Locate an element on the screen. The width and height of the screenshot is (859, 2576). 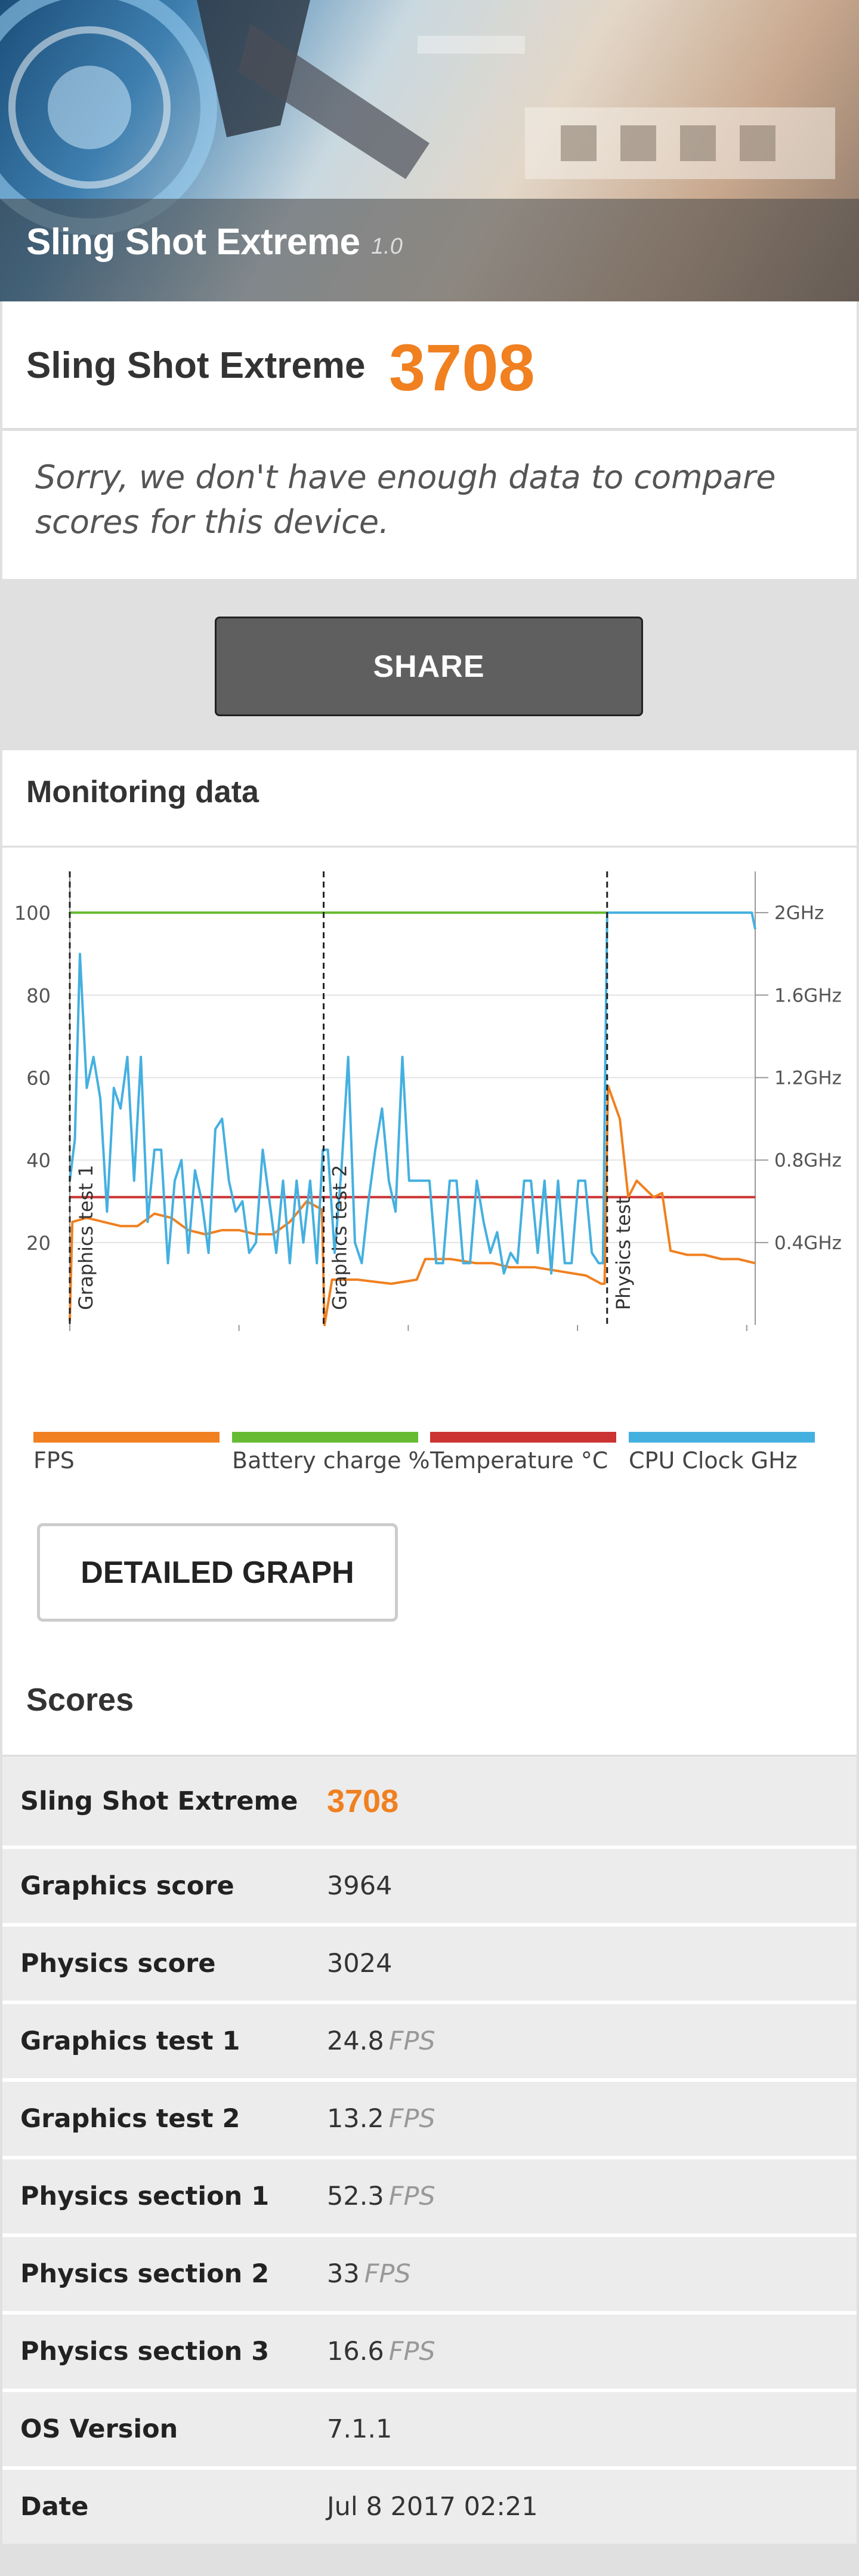
value-text: Jul 8 2017 02:21 is located at coordinates (432, 2507).